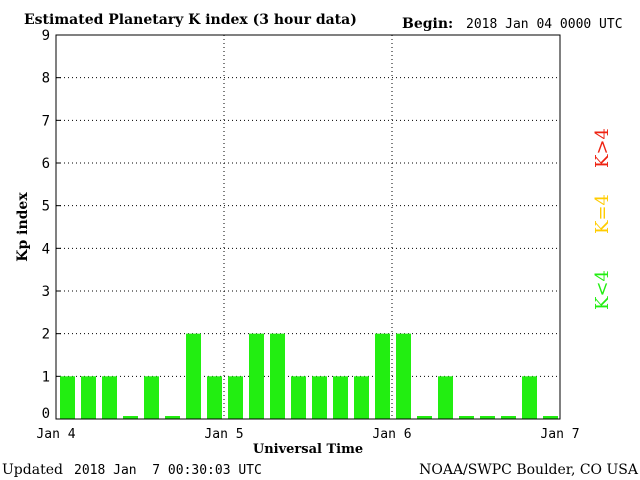  Describe the element at coordinates (168, 470) in the screenshot. I see `updated-value: 2018 Jan 7 00:30:03 UTC` at that location.